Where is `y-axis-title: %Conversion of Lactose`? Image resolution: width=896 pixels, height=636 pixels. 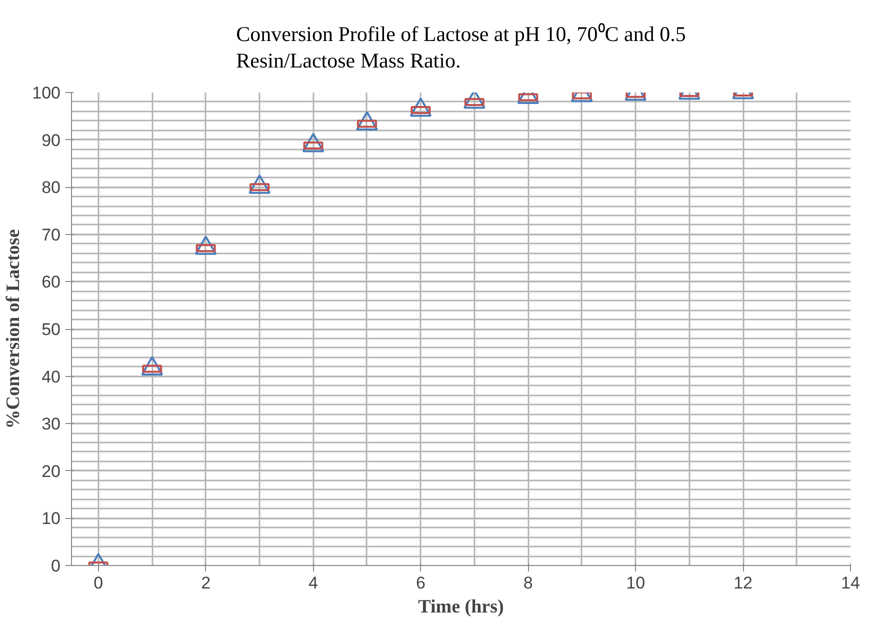
y-axis-title: %Conversion of Lactose is located at coordinates (13, 329).